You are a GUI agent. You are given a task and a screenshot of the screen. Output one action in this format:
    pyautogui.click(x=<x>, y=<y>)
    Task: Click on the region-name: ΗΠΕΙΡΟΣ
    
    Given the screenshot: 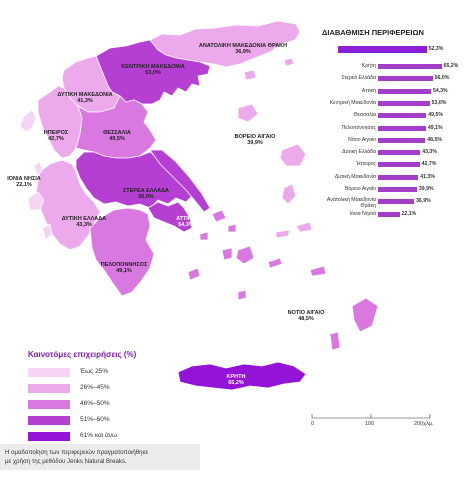 What is the action you would take?
    pyautogui.click(x=56, y=133)
    